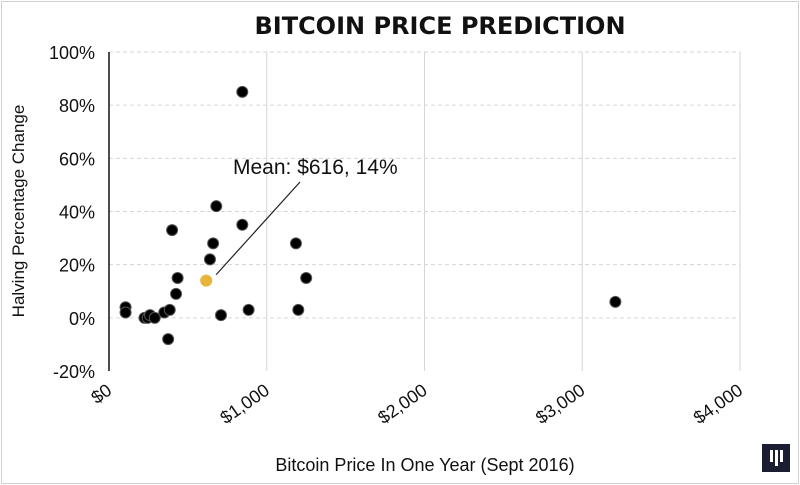  I want to click on y-tick-label: 100%, so click(72, 53).